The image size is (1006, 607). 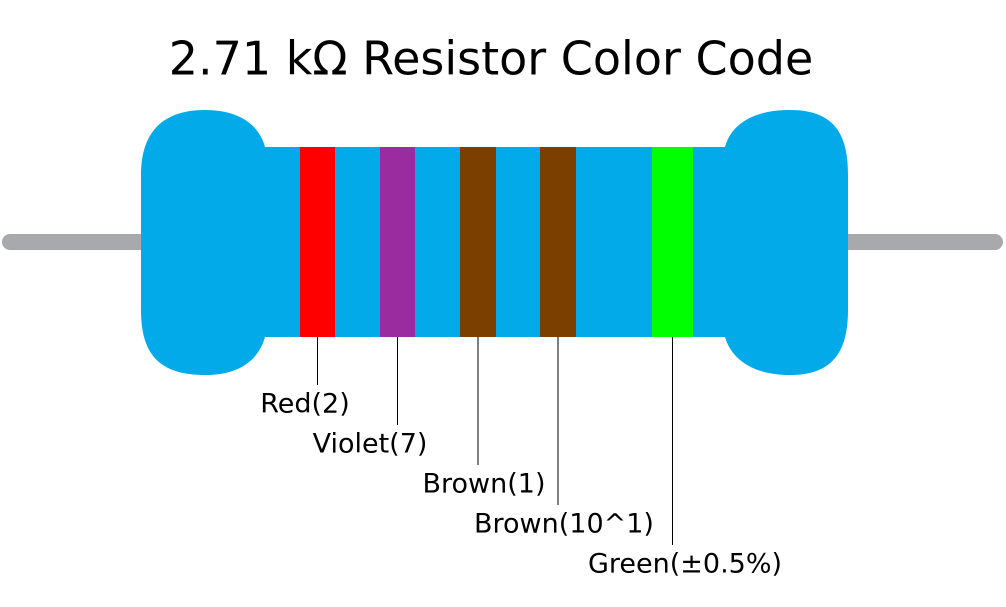 What do you see at coordinates (370, 444) in the screenshot?
I see `band-label: Violet(7)` at bounding box center [370, 444].